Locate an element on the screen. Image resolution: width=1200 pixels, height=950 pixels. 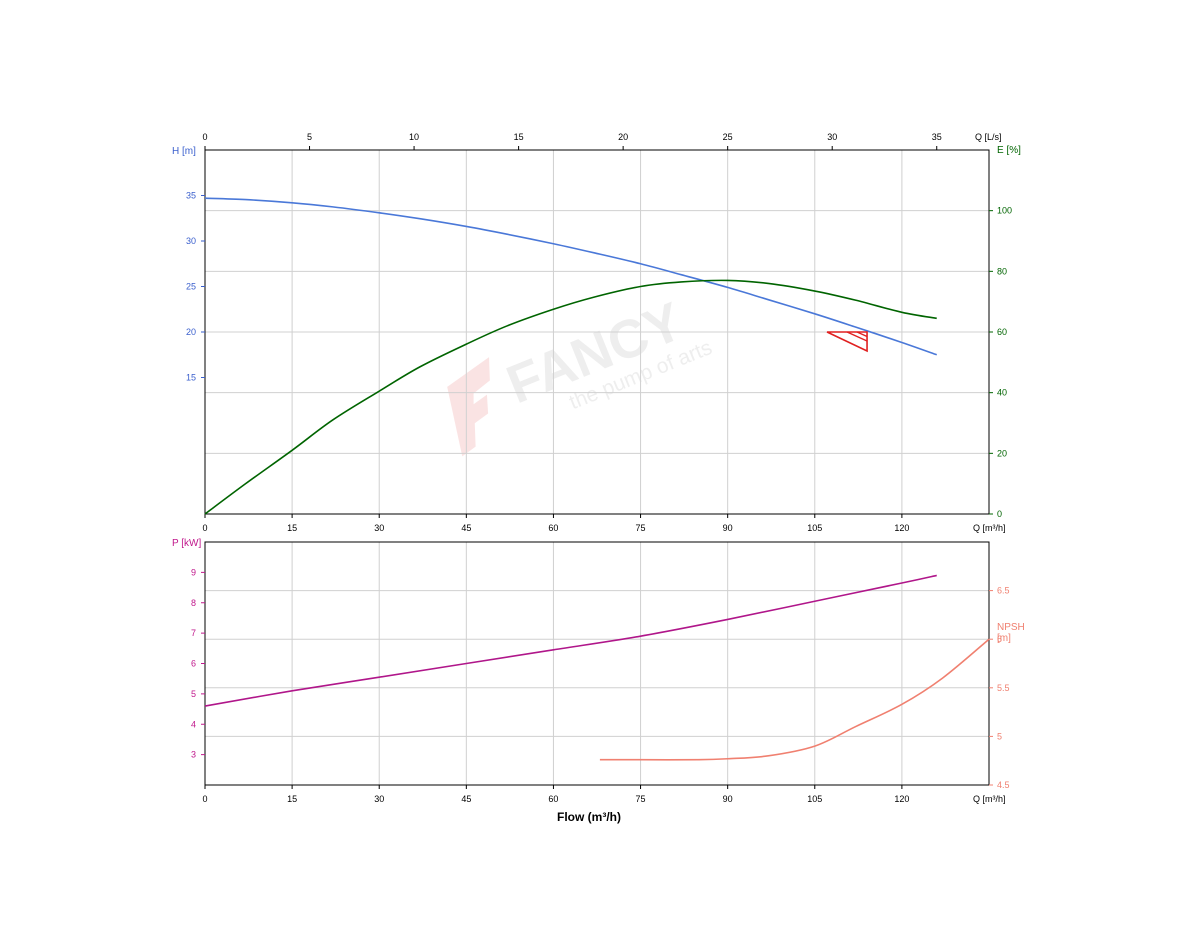
top-x-tick-label: 10 is located at coordinates (414, 137).